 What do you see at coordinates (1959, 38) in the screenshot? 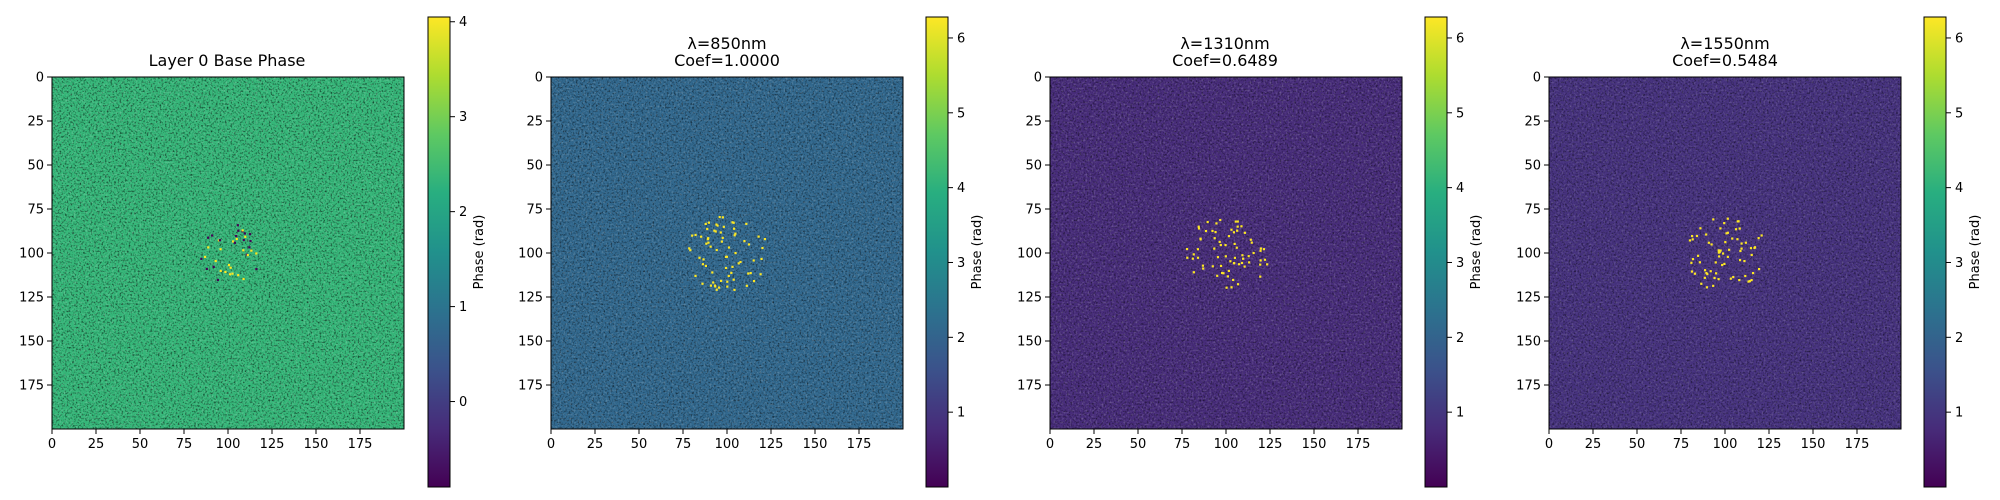
I see `colorbar-tick-label: 6` at bounding box center [1959, 38].